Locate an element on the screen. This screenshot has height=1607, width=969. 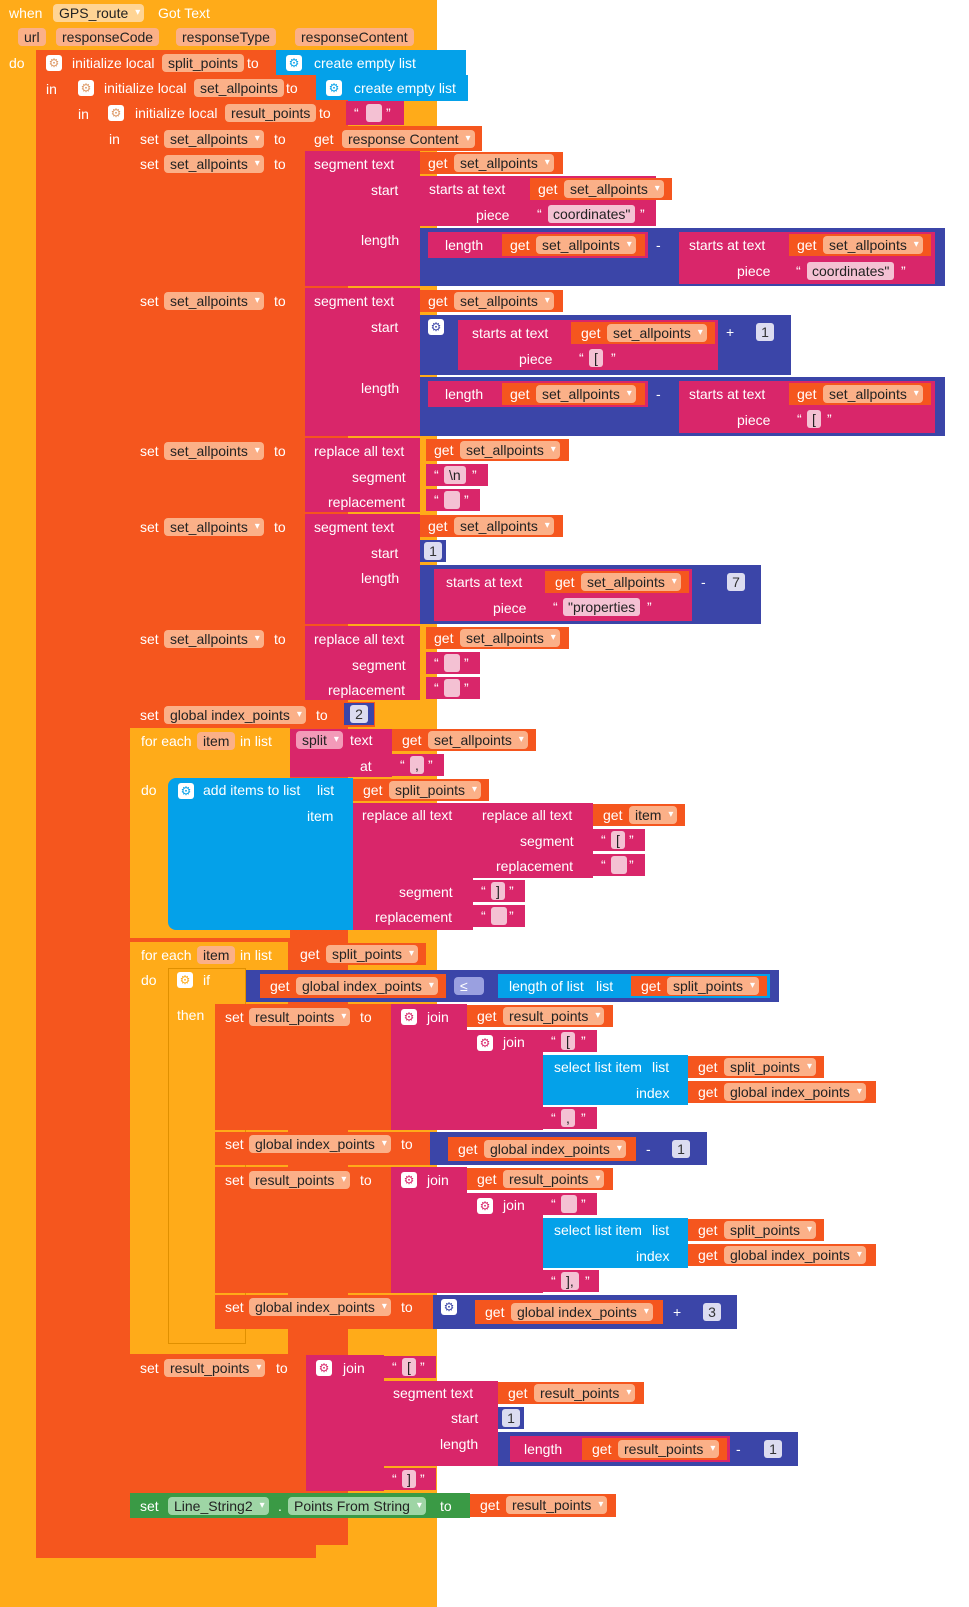
text-value: \n is located at coordinates (455, 475).